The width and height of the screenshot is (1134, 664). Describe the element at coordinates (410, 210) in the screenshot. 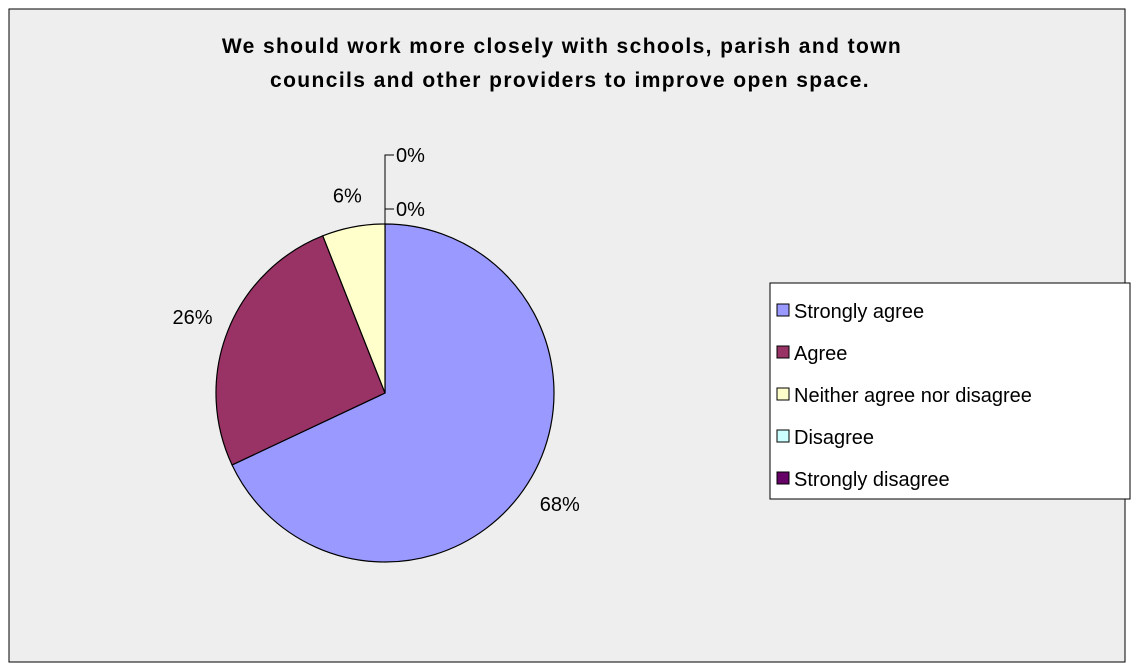

I see `data-label-strongly-disagree: 0%` at that location.